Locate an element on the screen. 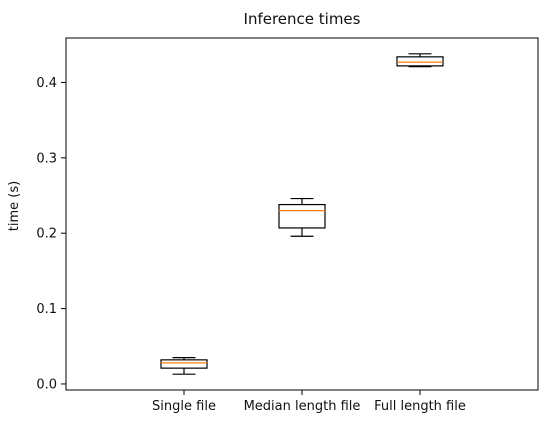 The image size is (550, 423). chart-title: Inference times is located at coordinates (302, 19).